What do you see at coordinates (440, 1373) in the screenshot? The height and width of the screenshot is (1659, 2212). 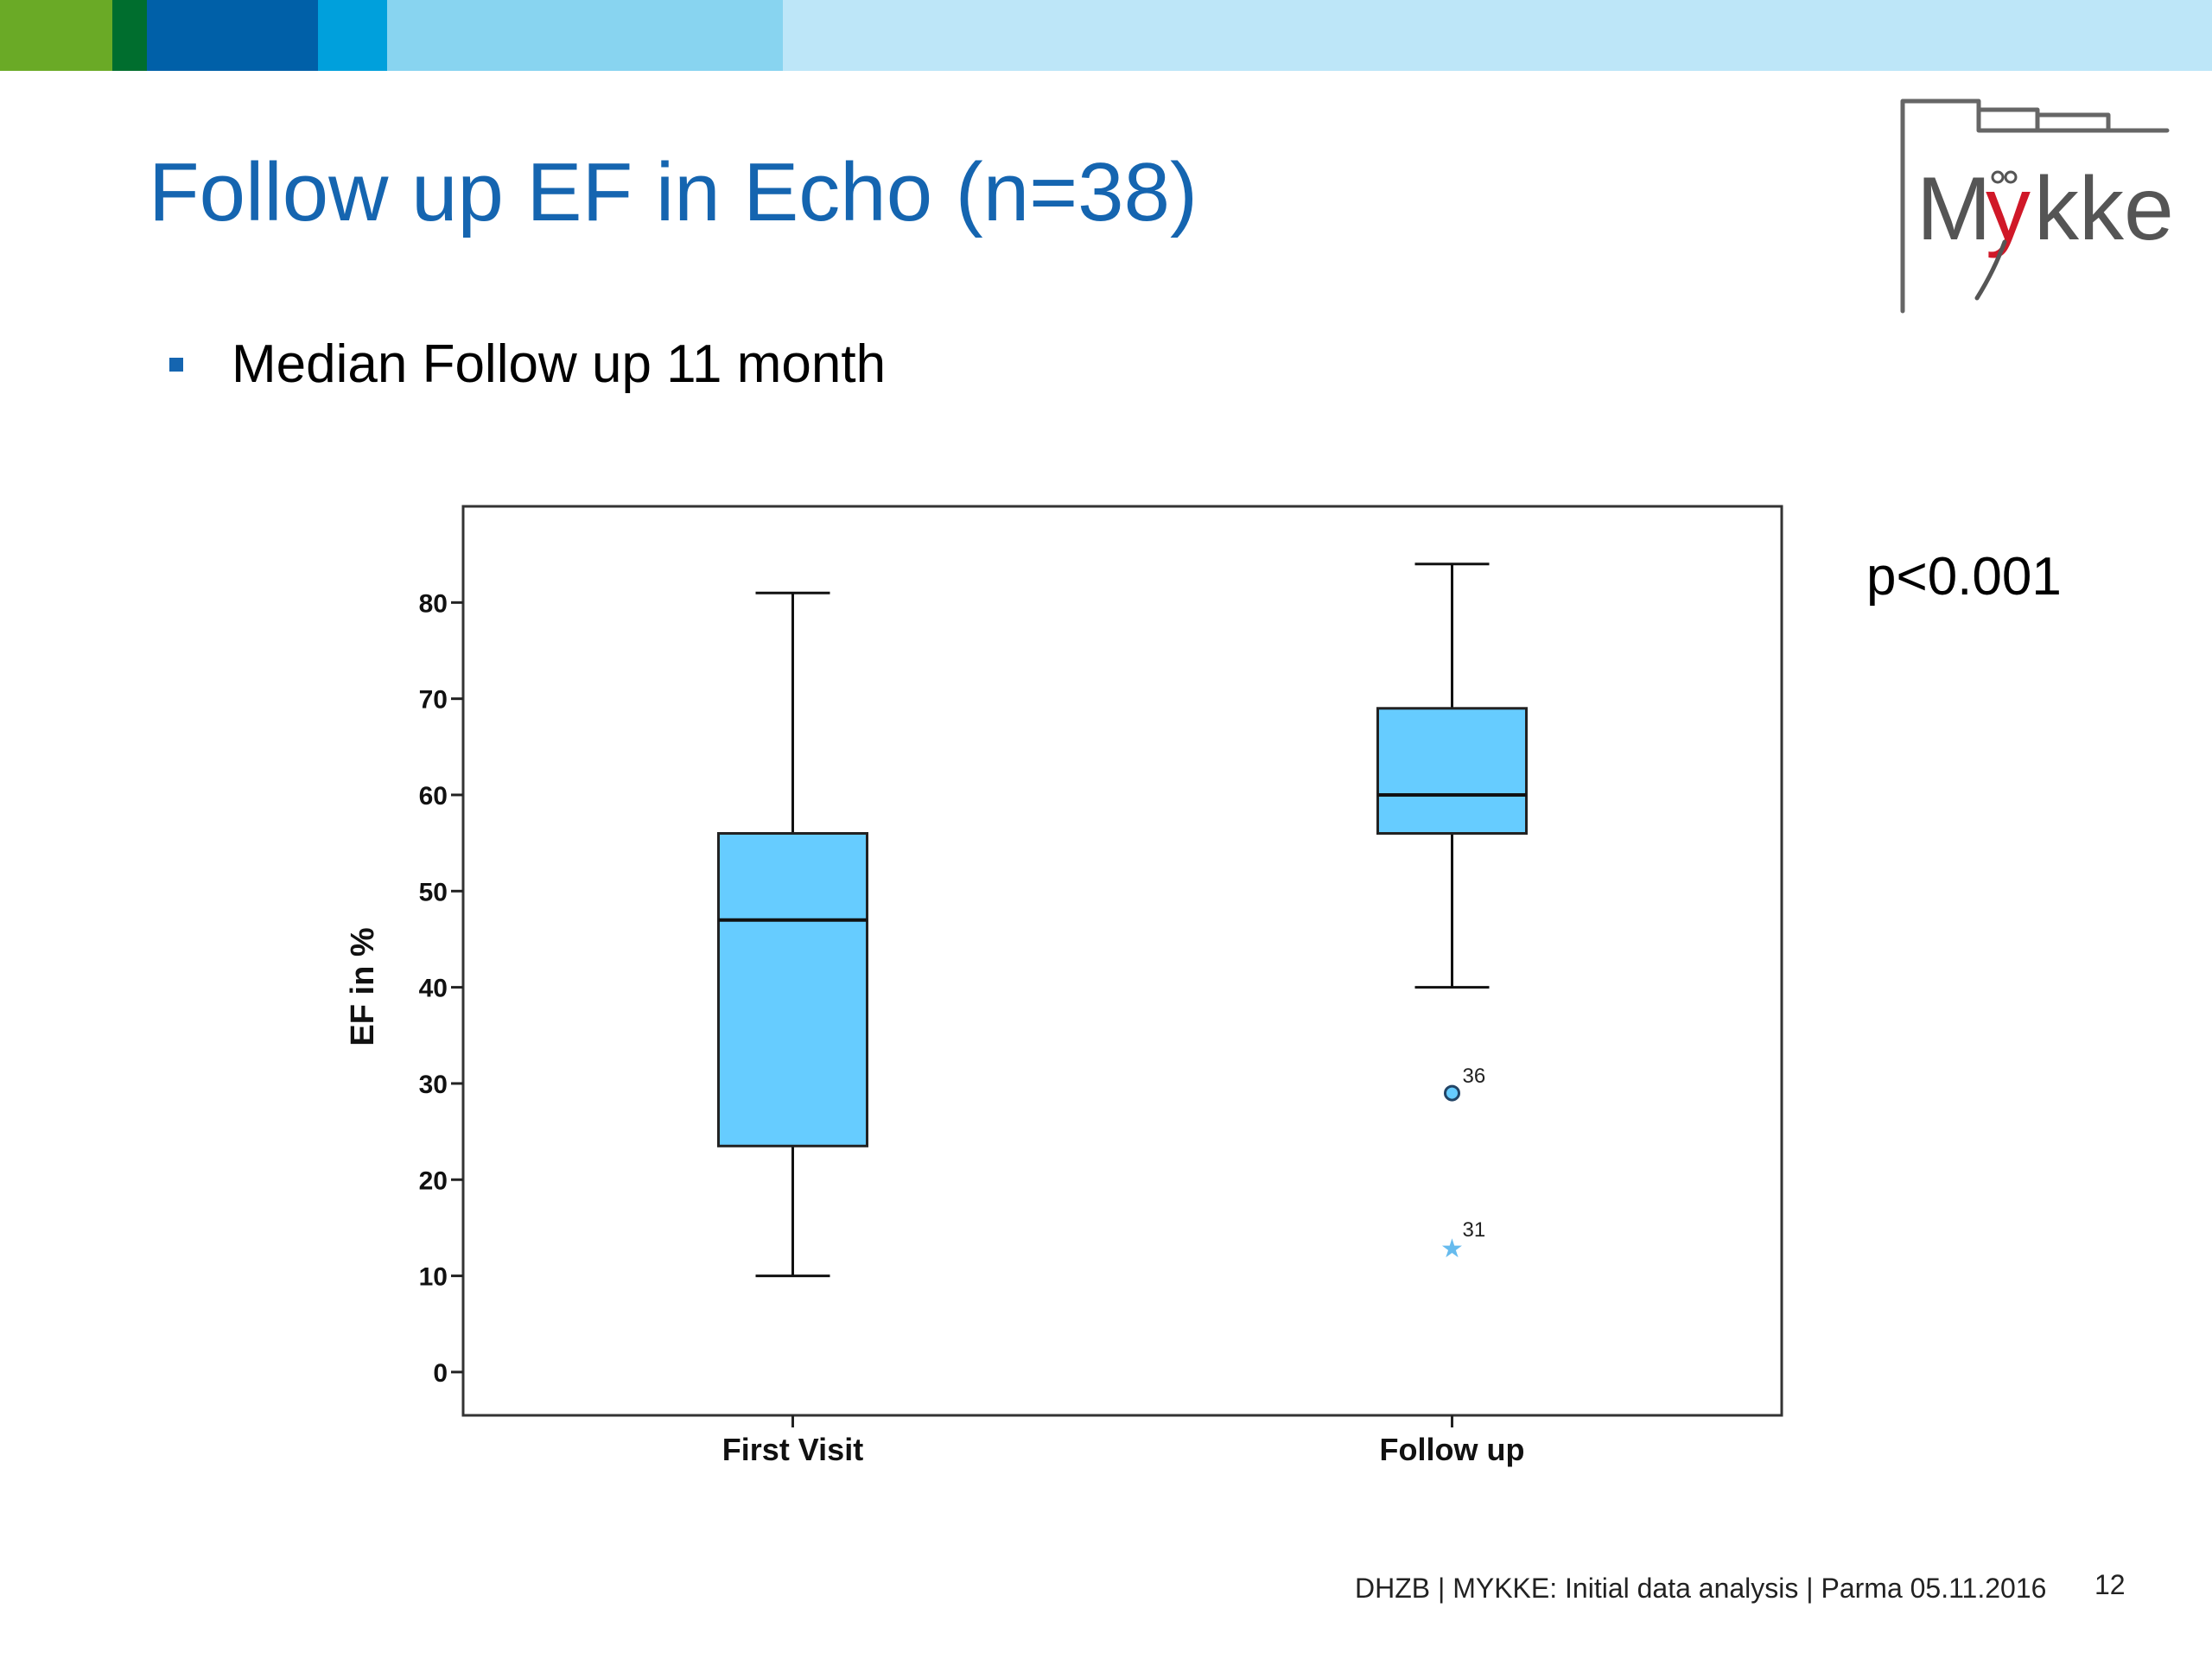 I see `y-tick-label: 0` at bounding box center [440, 1373].